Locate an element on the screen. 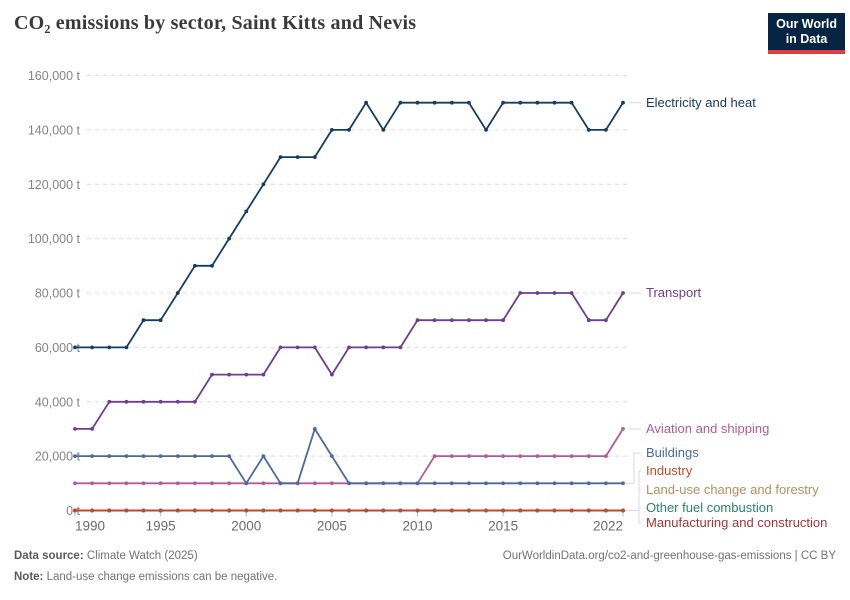 Image resolution: width=850 pixels, height=600 pixels. series-label-industry: Industry is located at coordinates (669, 470).